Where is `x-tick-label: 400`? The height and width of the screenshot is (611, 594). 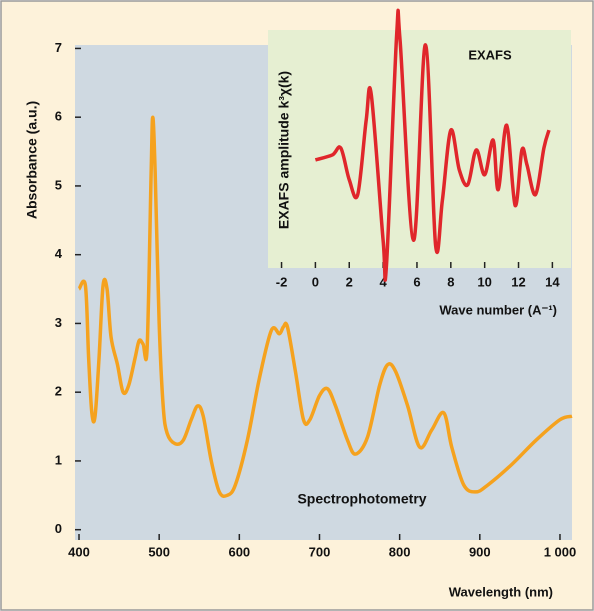
x-tick-label: 400 is located at coordinates (79, 551).